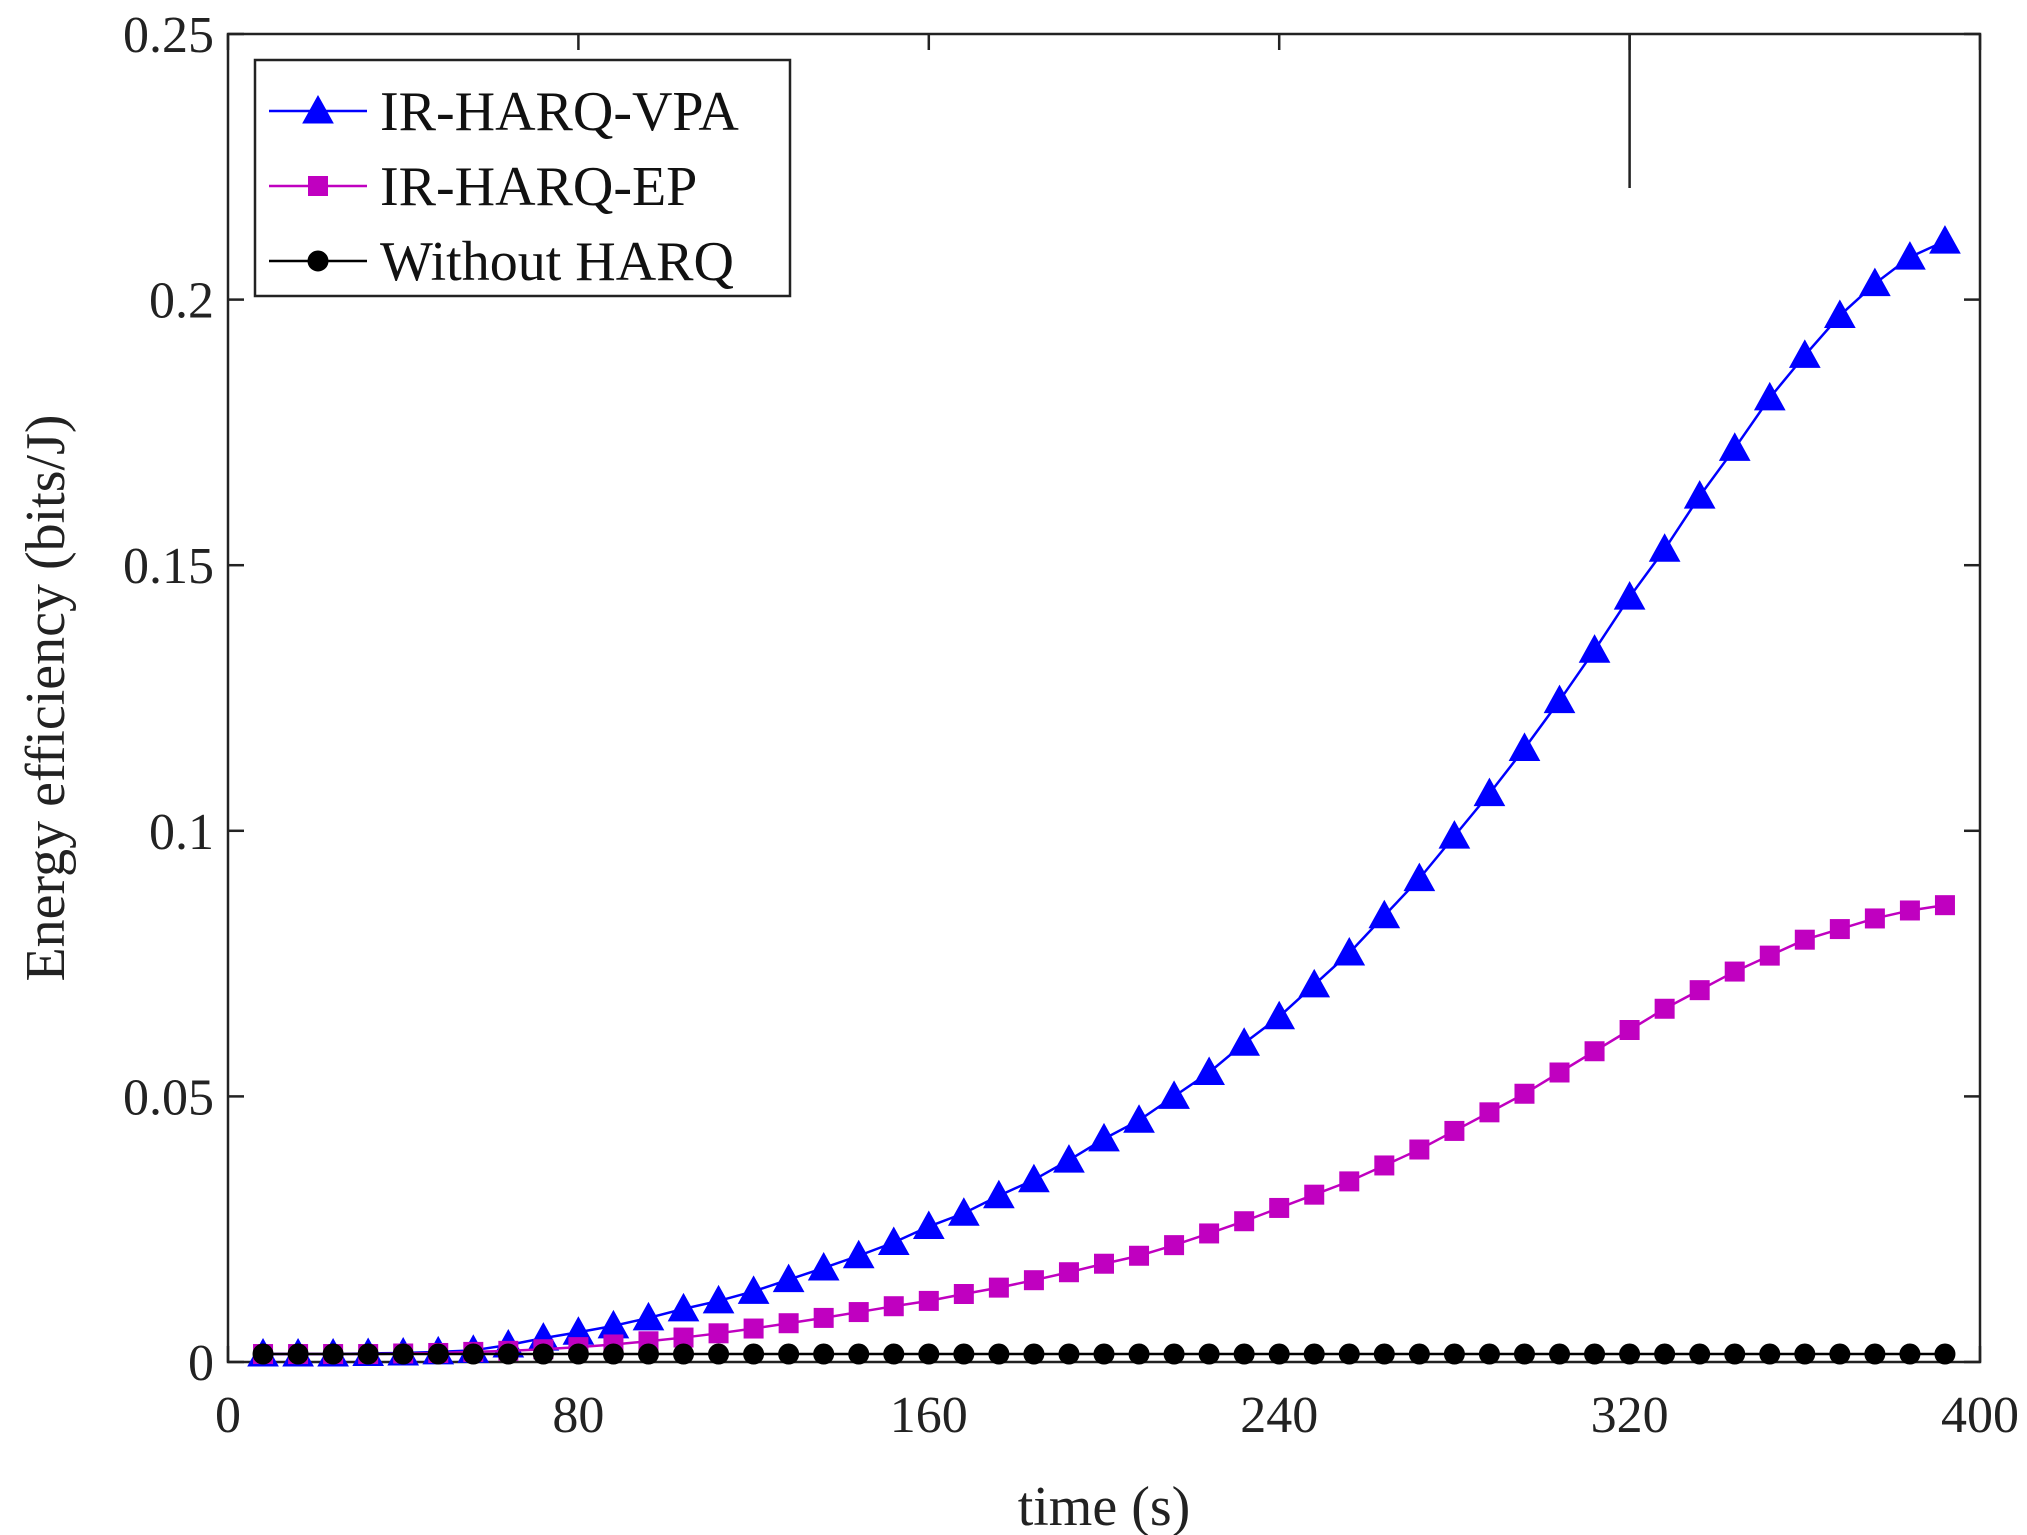  What do you see at coordinates (1104, 1505) in the screenshot?
I see `x-axis-label: time (s)` at bounding box center [1104, 1505].